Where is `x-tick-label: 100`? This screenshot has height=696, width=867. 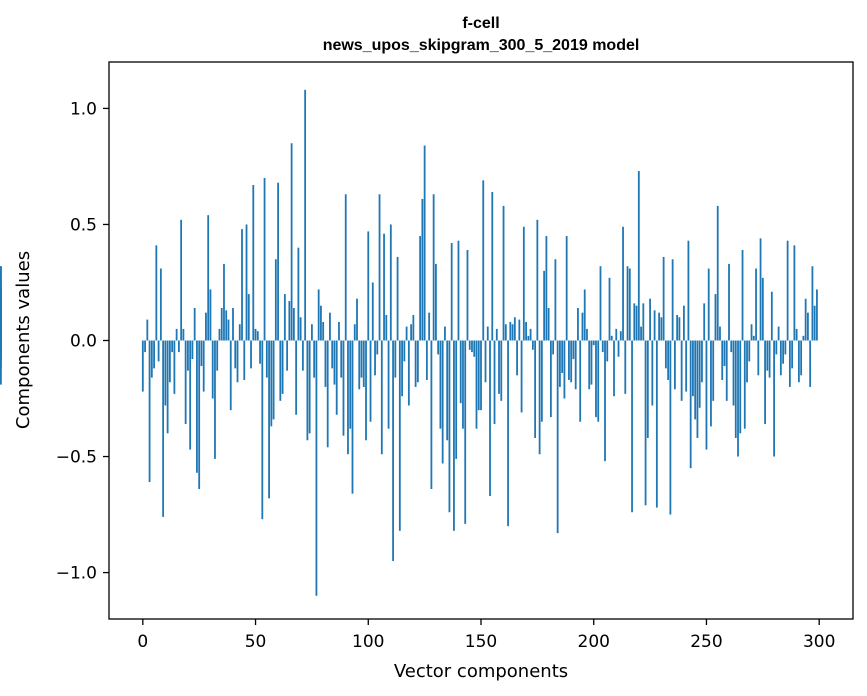
x-tick-label: 100 is located at coordinates (368, 642).